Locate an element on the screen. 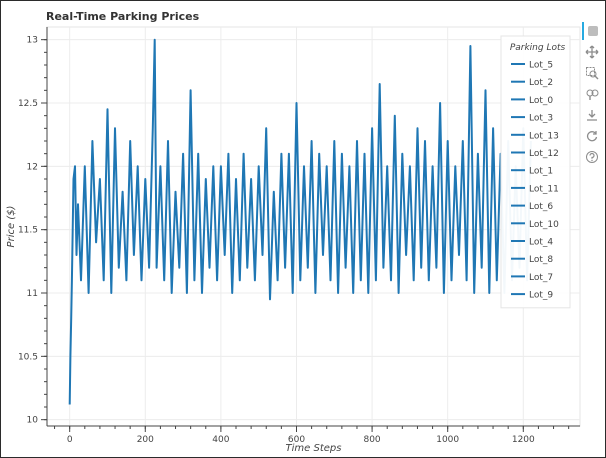 The height and width of the screenshot is (458, 606). legend-label: Lot_0 is located at coordinates (541, 101).